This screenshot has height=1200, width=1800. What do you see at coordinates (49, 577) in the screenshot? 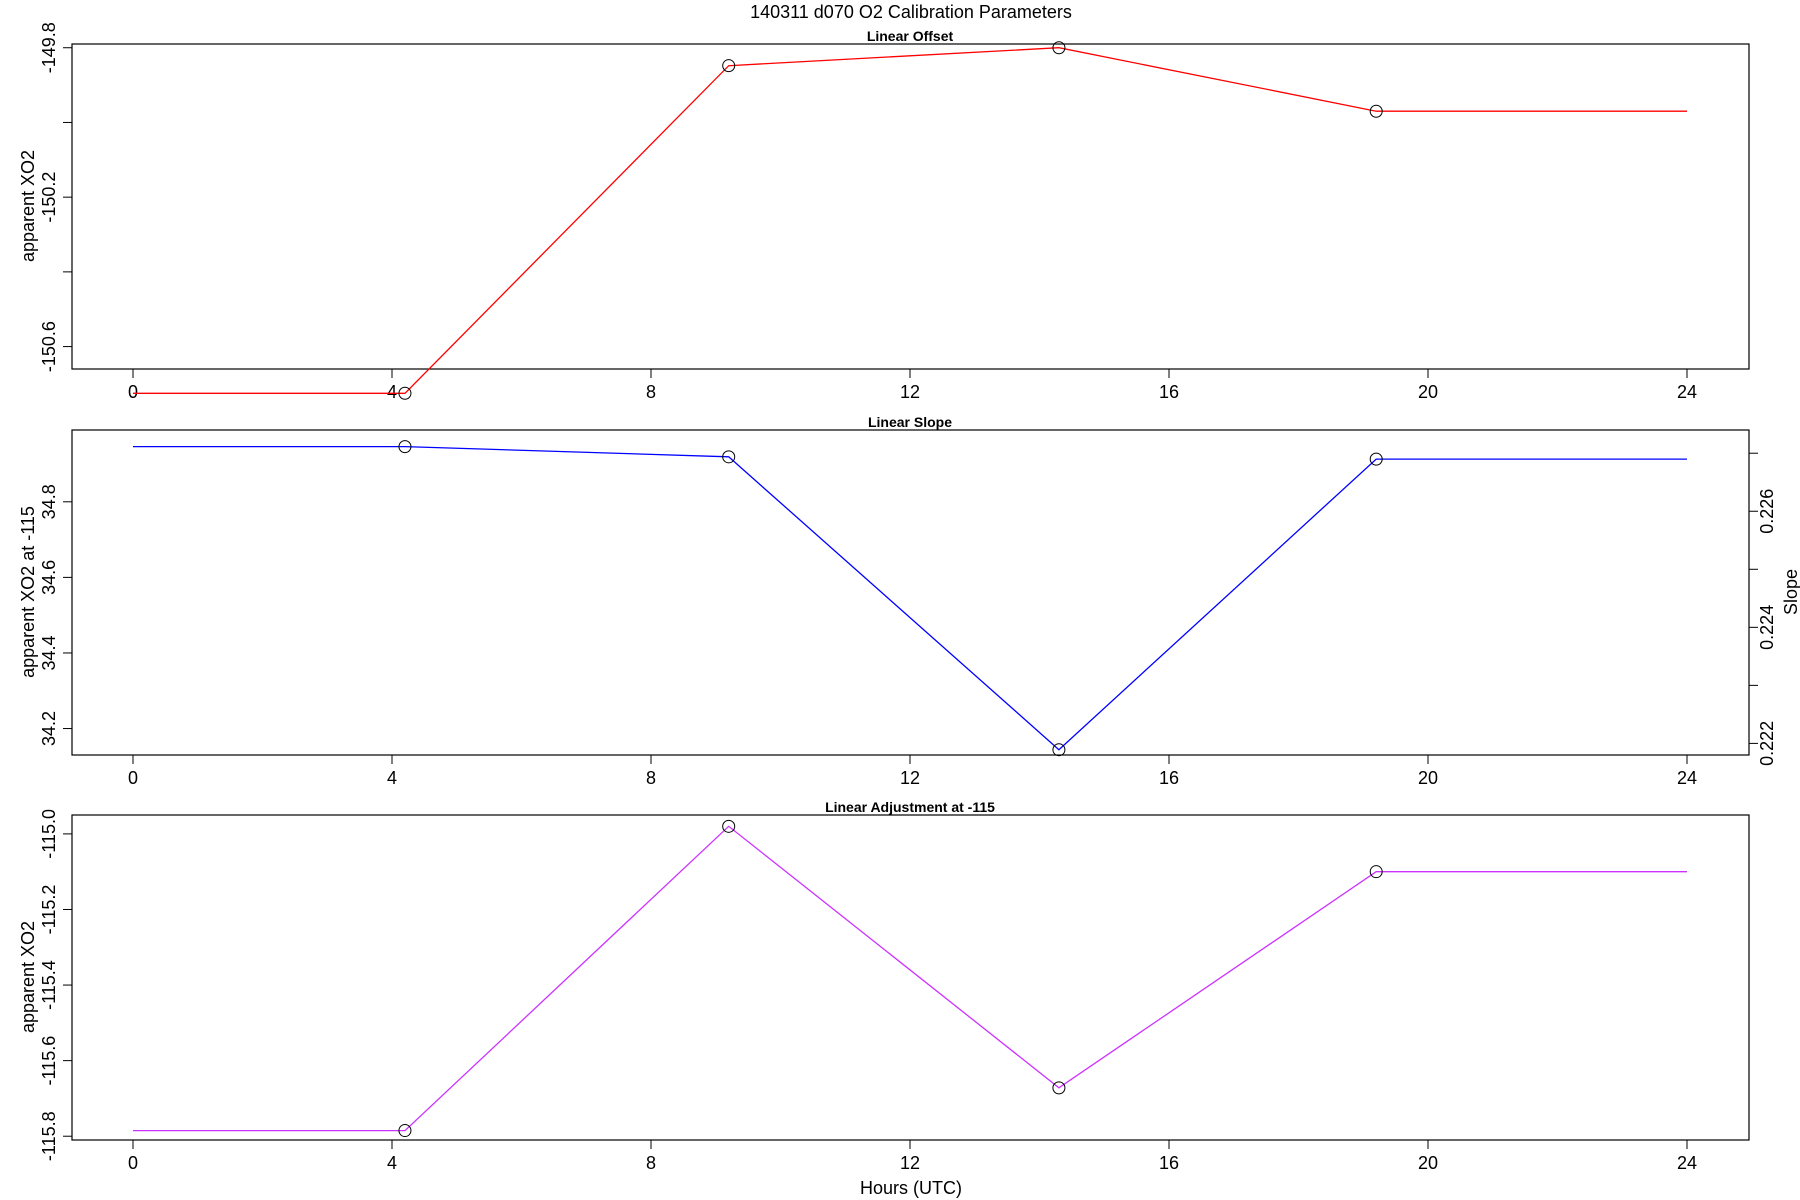
I see `y-tick-label: 34.6` at bounding box center [49, 577].